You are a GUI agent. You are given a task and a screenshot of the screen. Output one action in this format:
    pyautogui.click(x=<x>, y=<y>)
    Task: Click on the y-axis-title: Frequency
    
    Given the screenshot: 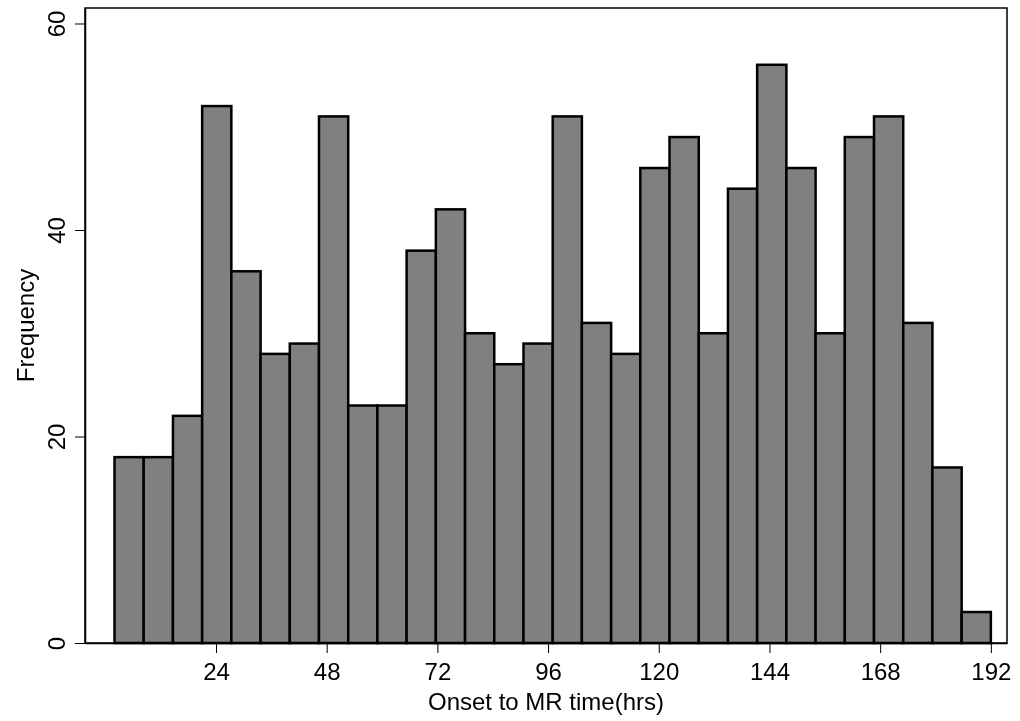 What is the action you would take?
    pyautogui.click(x=25, y=325)
    